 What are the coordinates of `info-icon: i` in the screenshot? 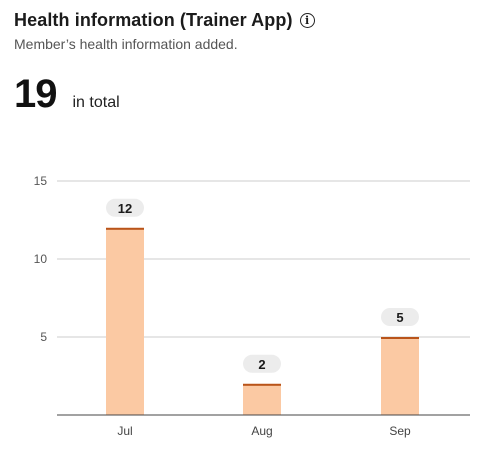 It's located at (307, 20).